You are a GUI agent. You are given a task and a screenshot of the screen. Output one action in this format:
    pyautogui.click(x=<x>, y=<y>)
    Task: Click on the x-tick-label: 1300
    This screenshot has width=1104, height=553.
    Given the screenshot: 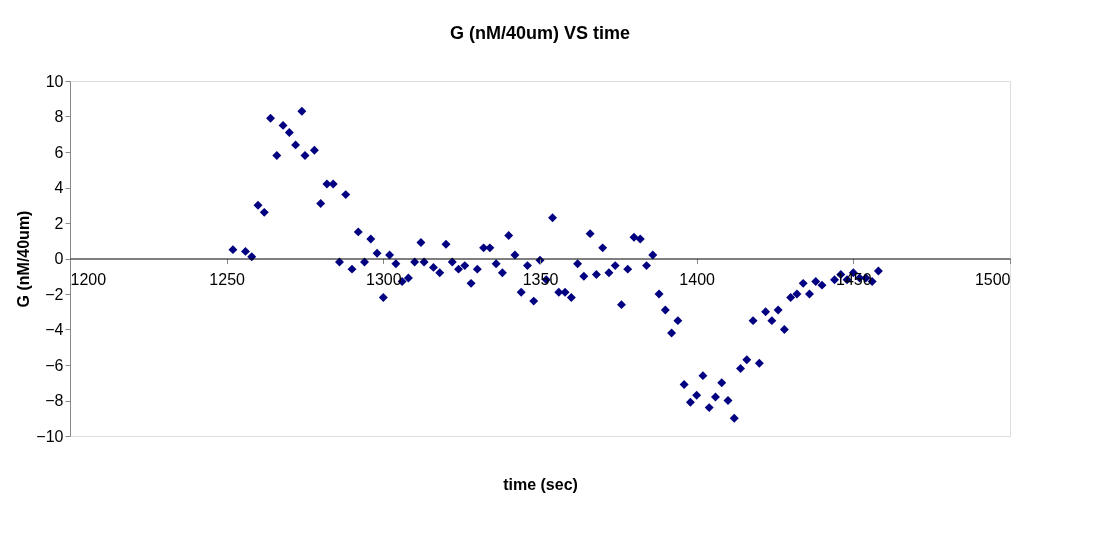 What is the action you would take?
    pyautogui.click(x=384, y=279)
    